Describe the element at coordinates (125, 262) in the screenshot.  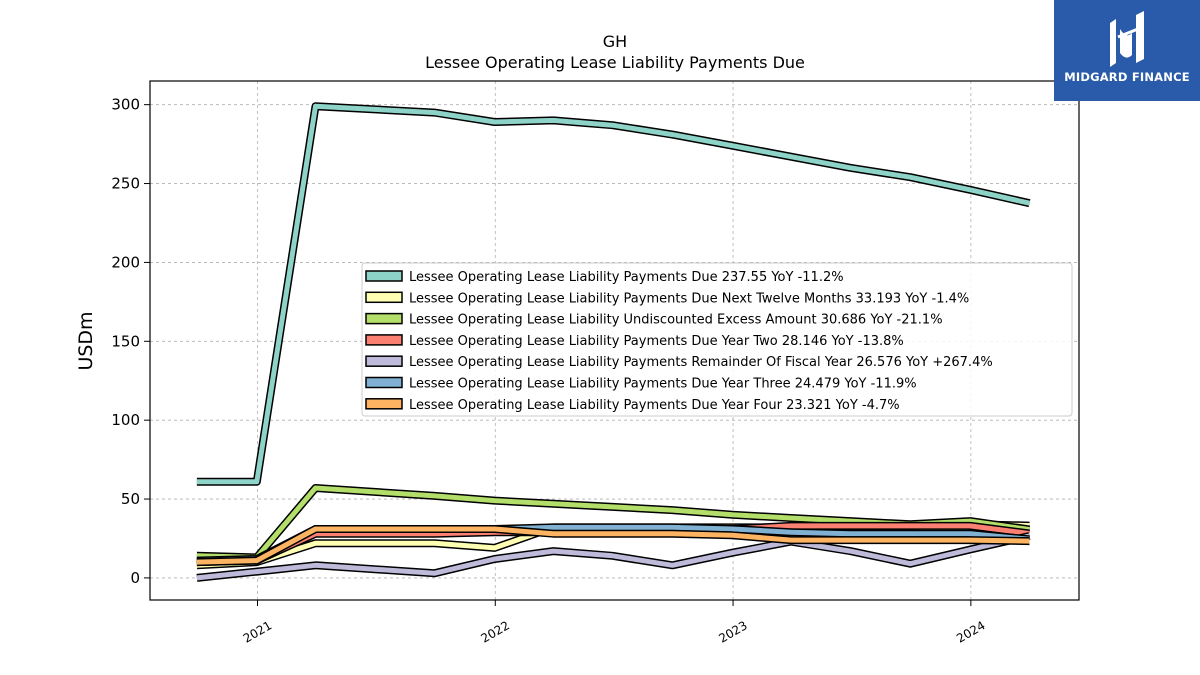
I see `y-tick-label: 200` at that location.